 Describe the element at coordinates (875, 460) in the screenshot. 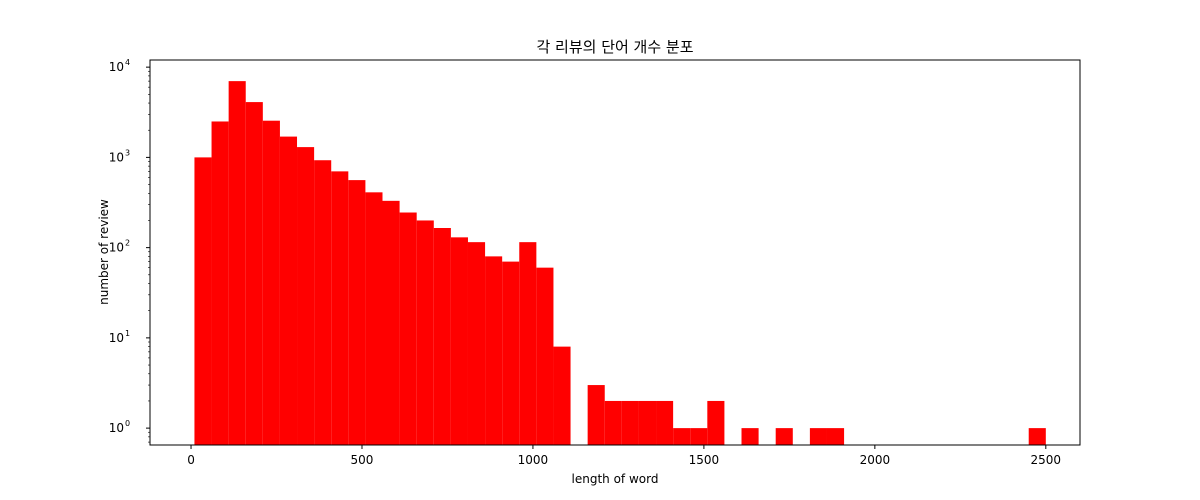

I see `x-tick-label: 2000` at that location.